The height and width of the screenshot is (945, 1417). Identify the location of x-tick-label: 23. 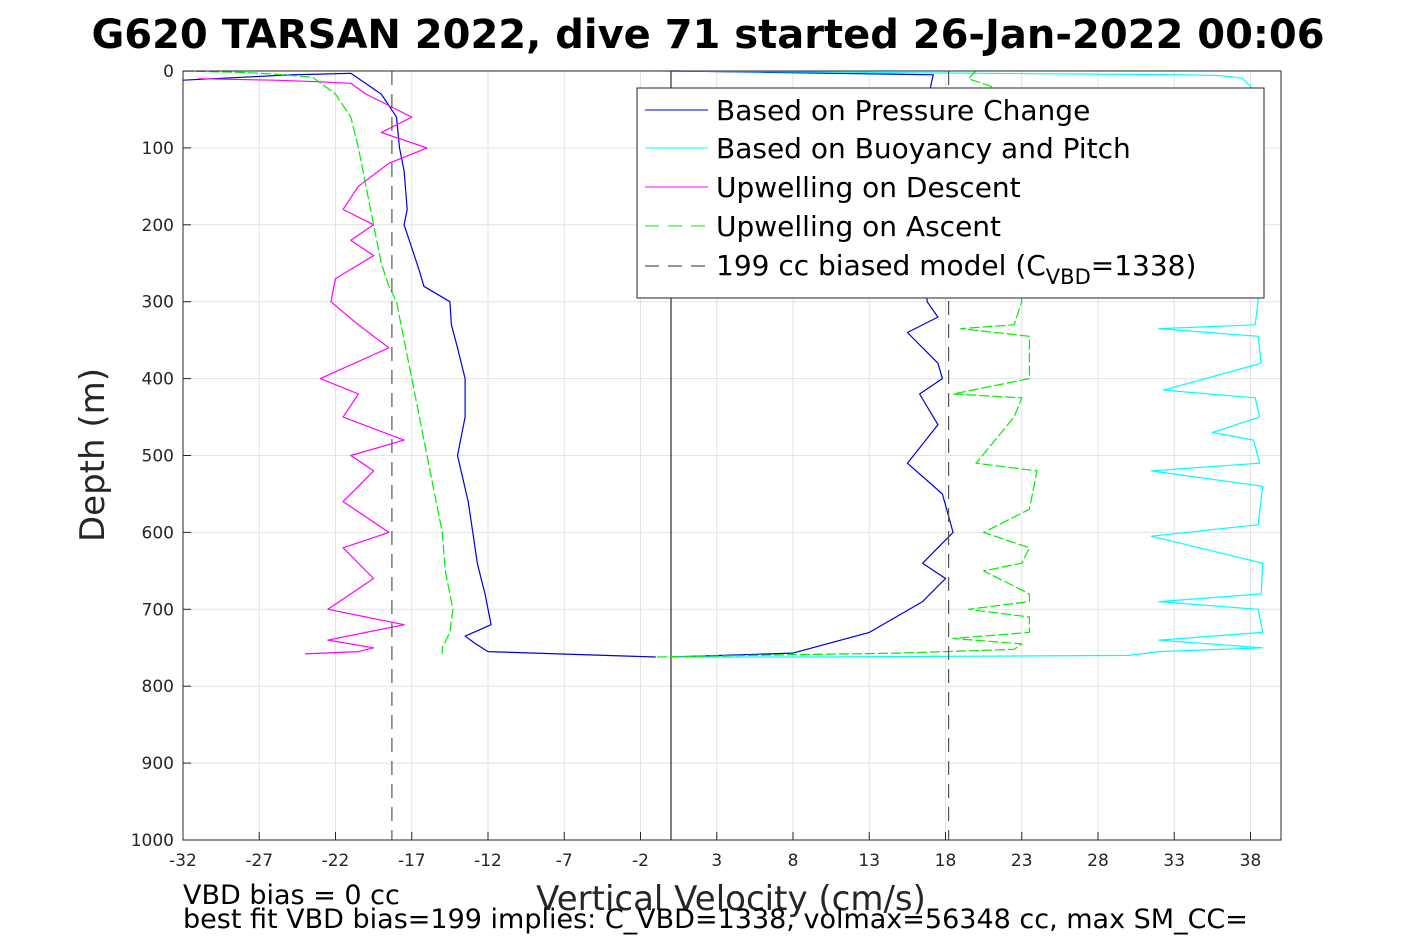
(1022, 861).